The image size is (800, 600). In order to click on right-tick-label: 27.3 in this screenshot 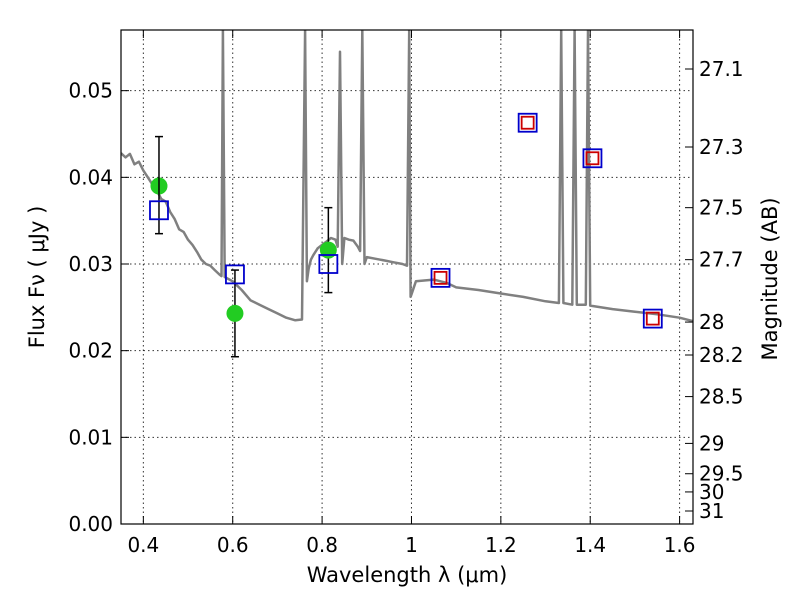, I will do `click(721, 147)`.